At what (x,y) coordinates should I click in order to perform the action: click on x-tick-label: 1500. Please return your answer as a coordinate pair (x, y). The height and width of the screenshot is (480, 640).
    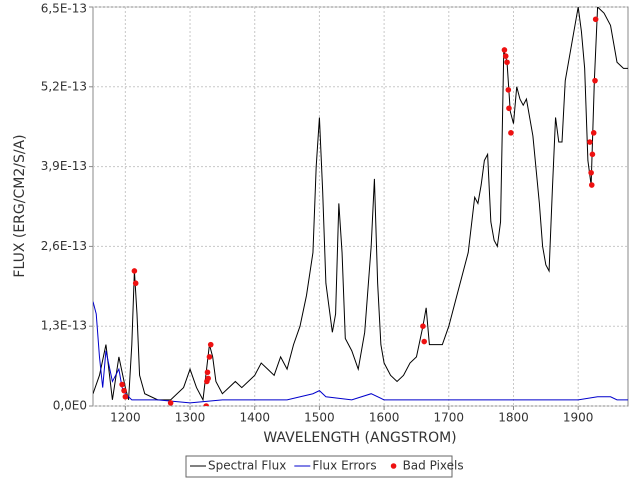
    Looking at the image, I should click on (319, 418).